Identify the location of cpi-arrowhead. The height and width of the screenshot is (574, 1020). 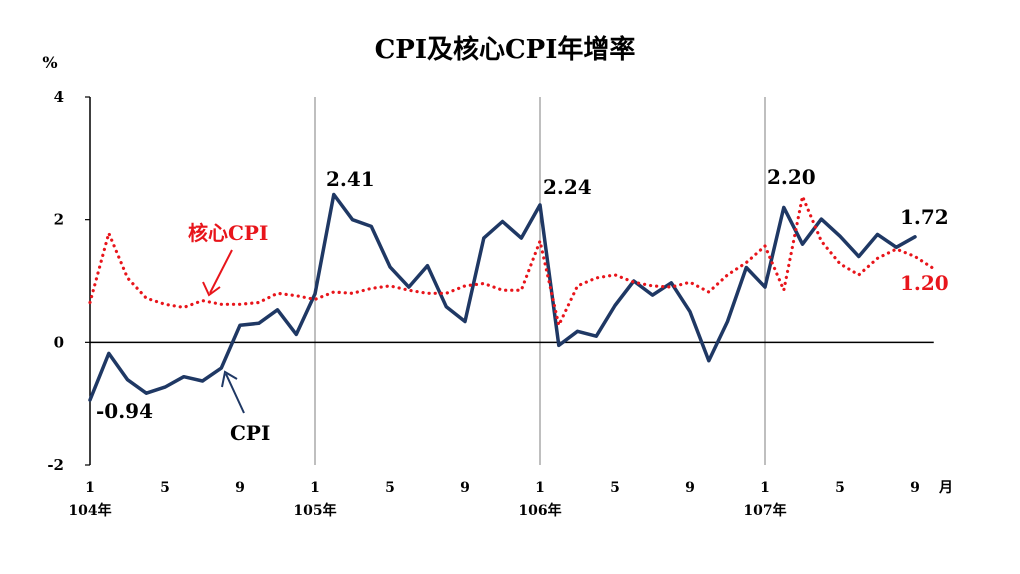
(229, 379).